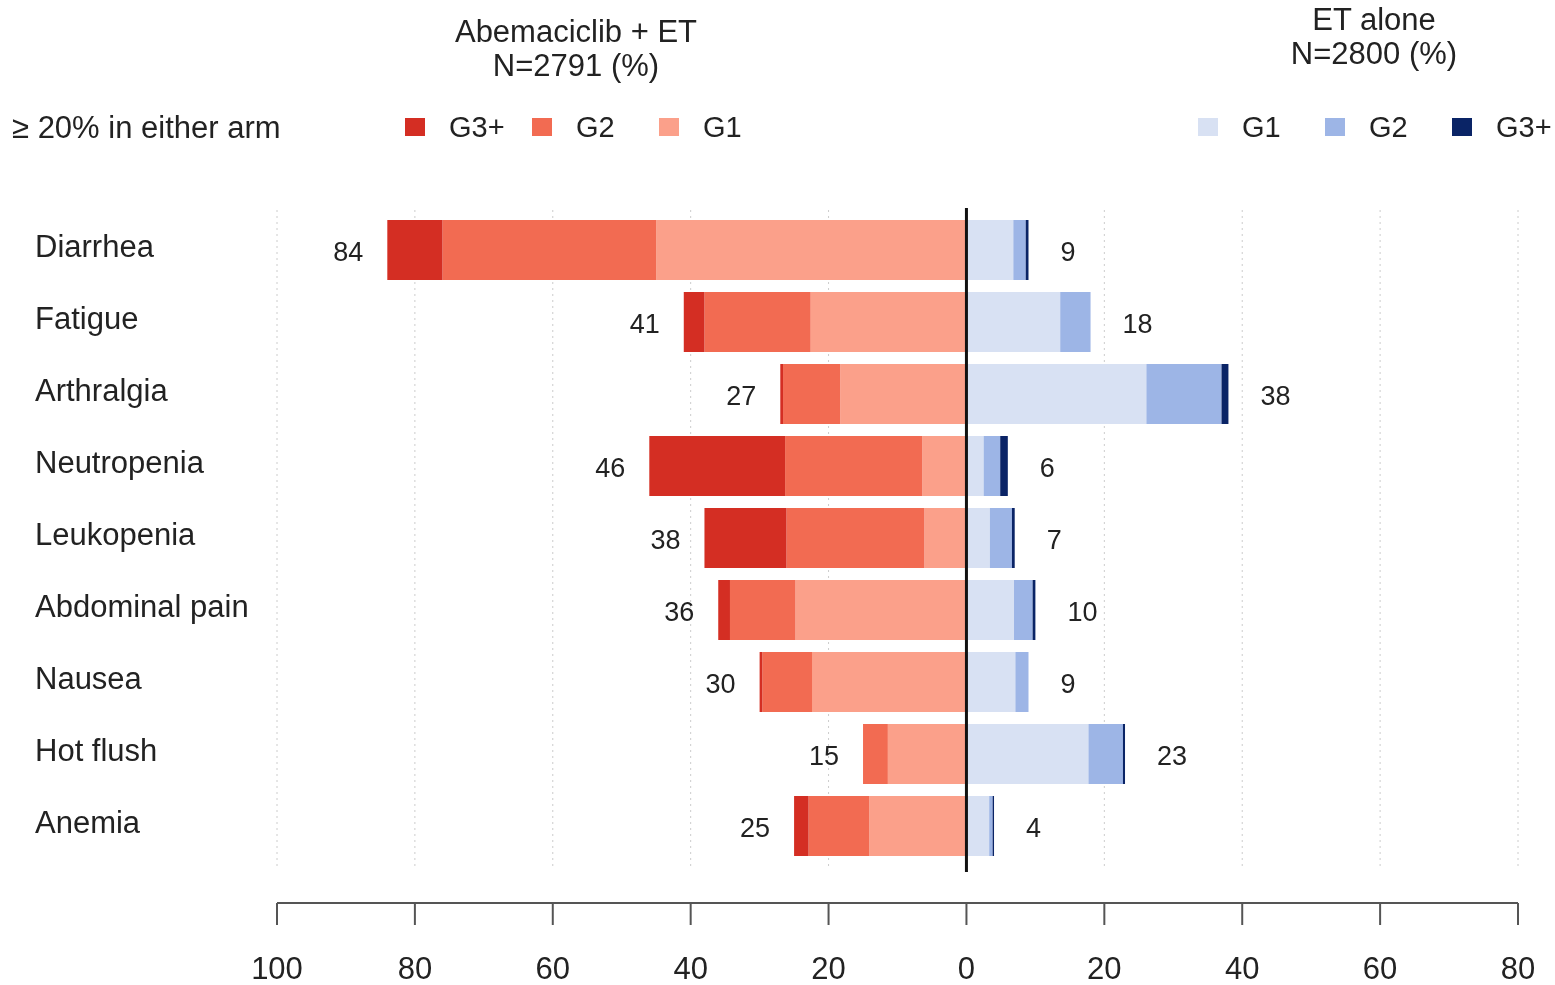 The height and width of the screenshot is (985, 1555). Describe the element at coordinates (1082, 612) in the screenshot. I see `annotation: 10` at that location.